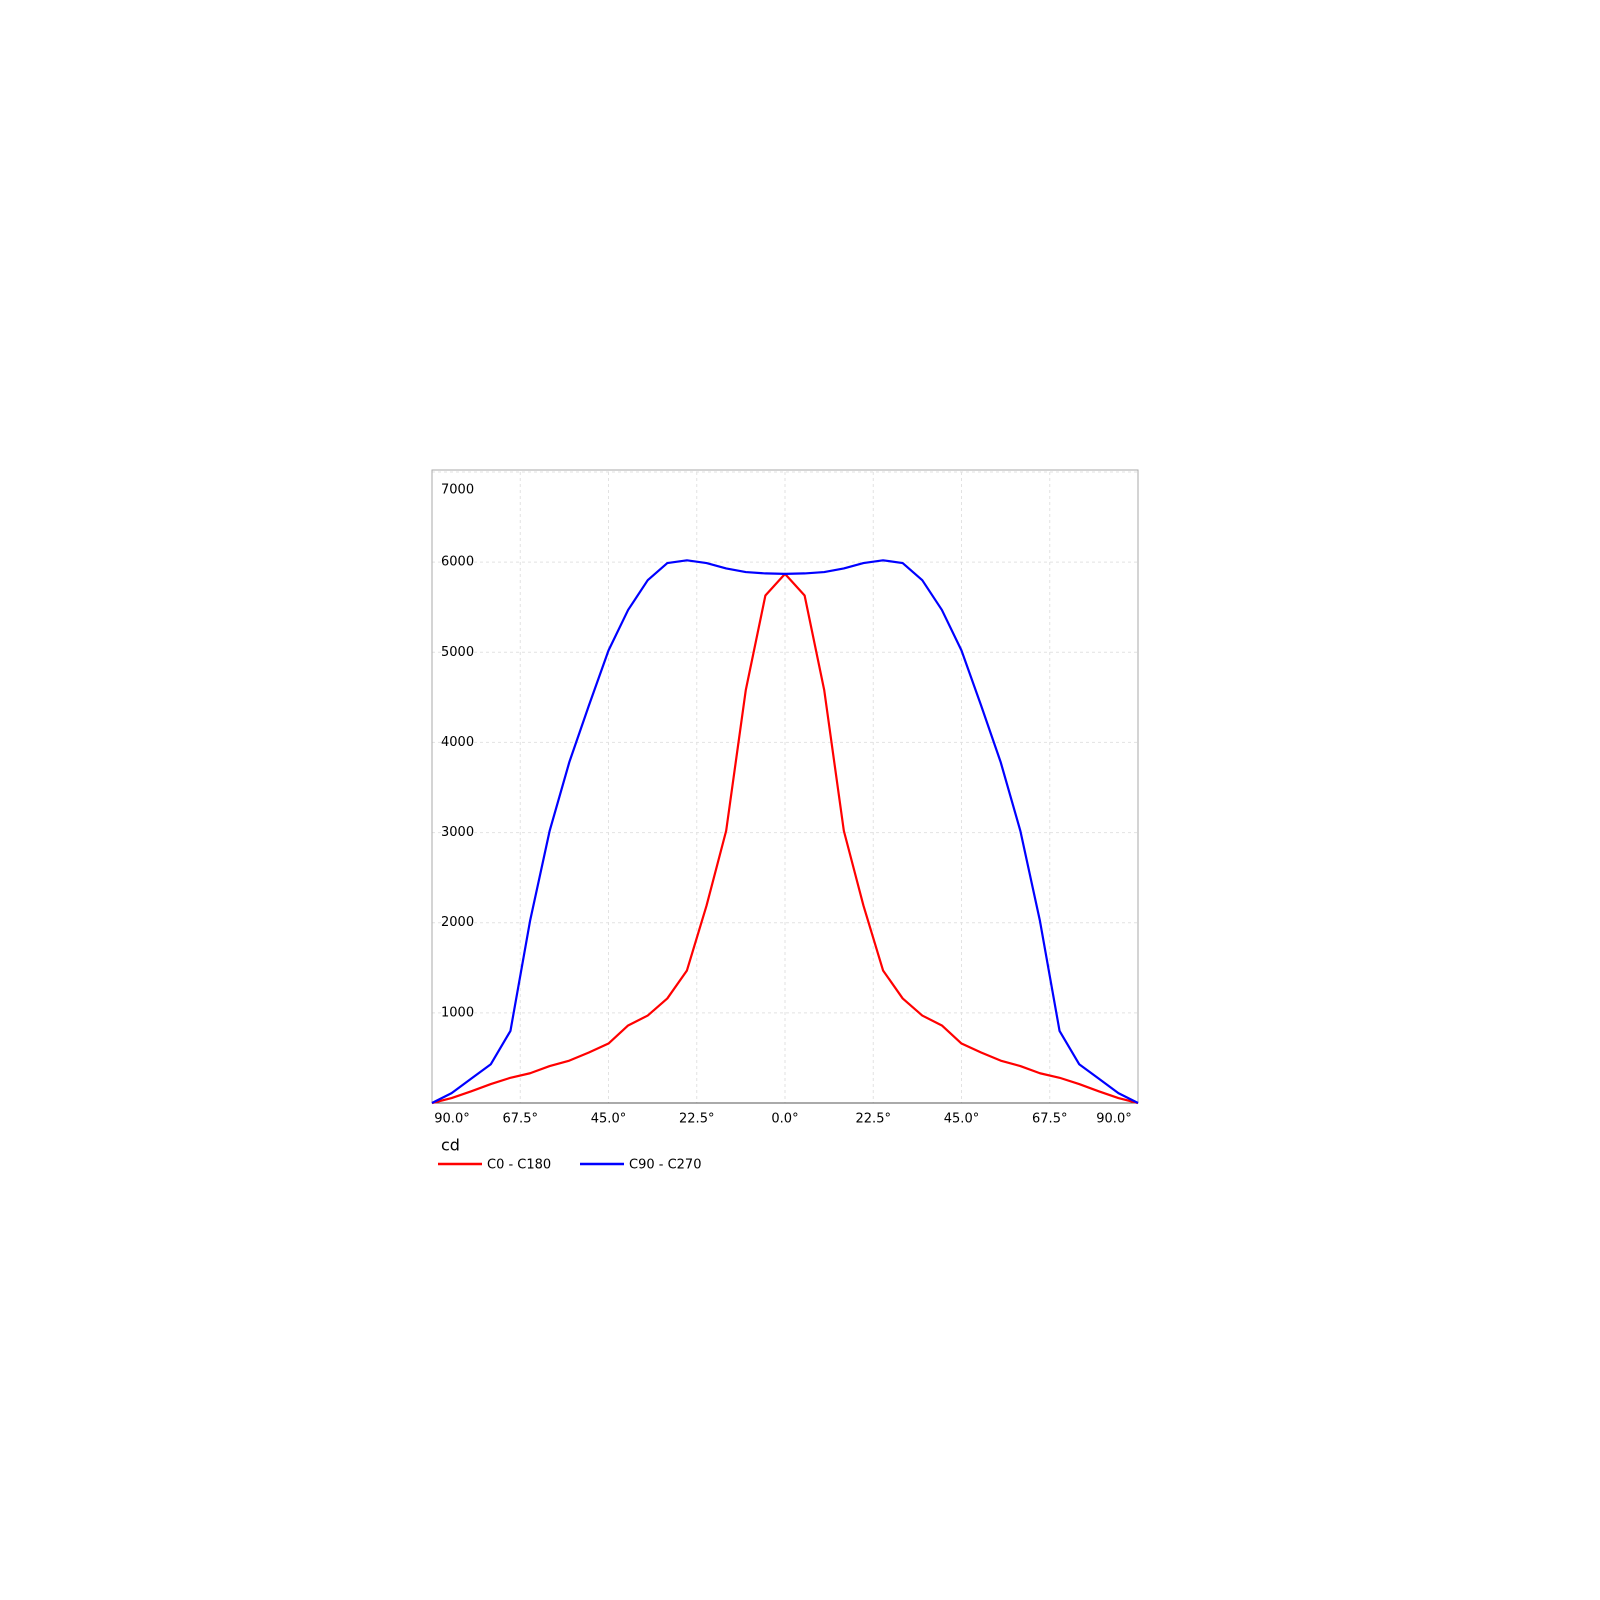 Image resolution: width=1600 pixels, height=1600 pixels. What do you see at coordinates (457, 1012) in the screenshot?
I see `y-tick-label: 1000` at bounding box center [457, 1012].